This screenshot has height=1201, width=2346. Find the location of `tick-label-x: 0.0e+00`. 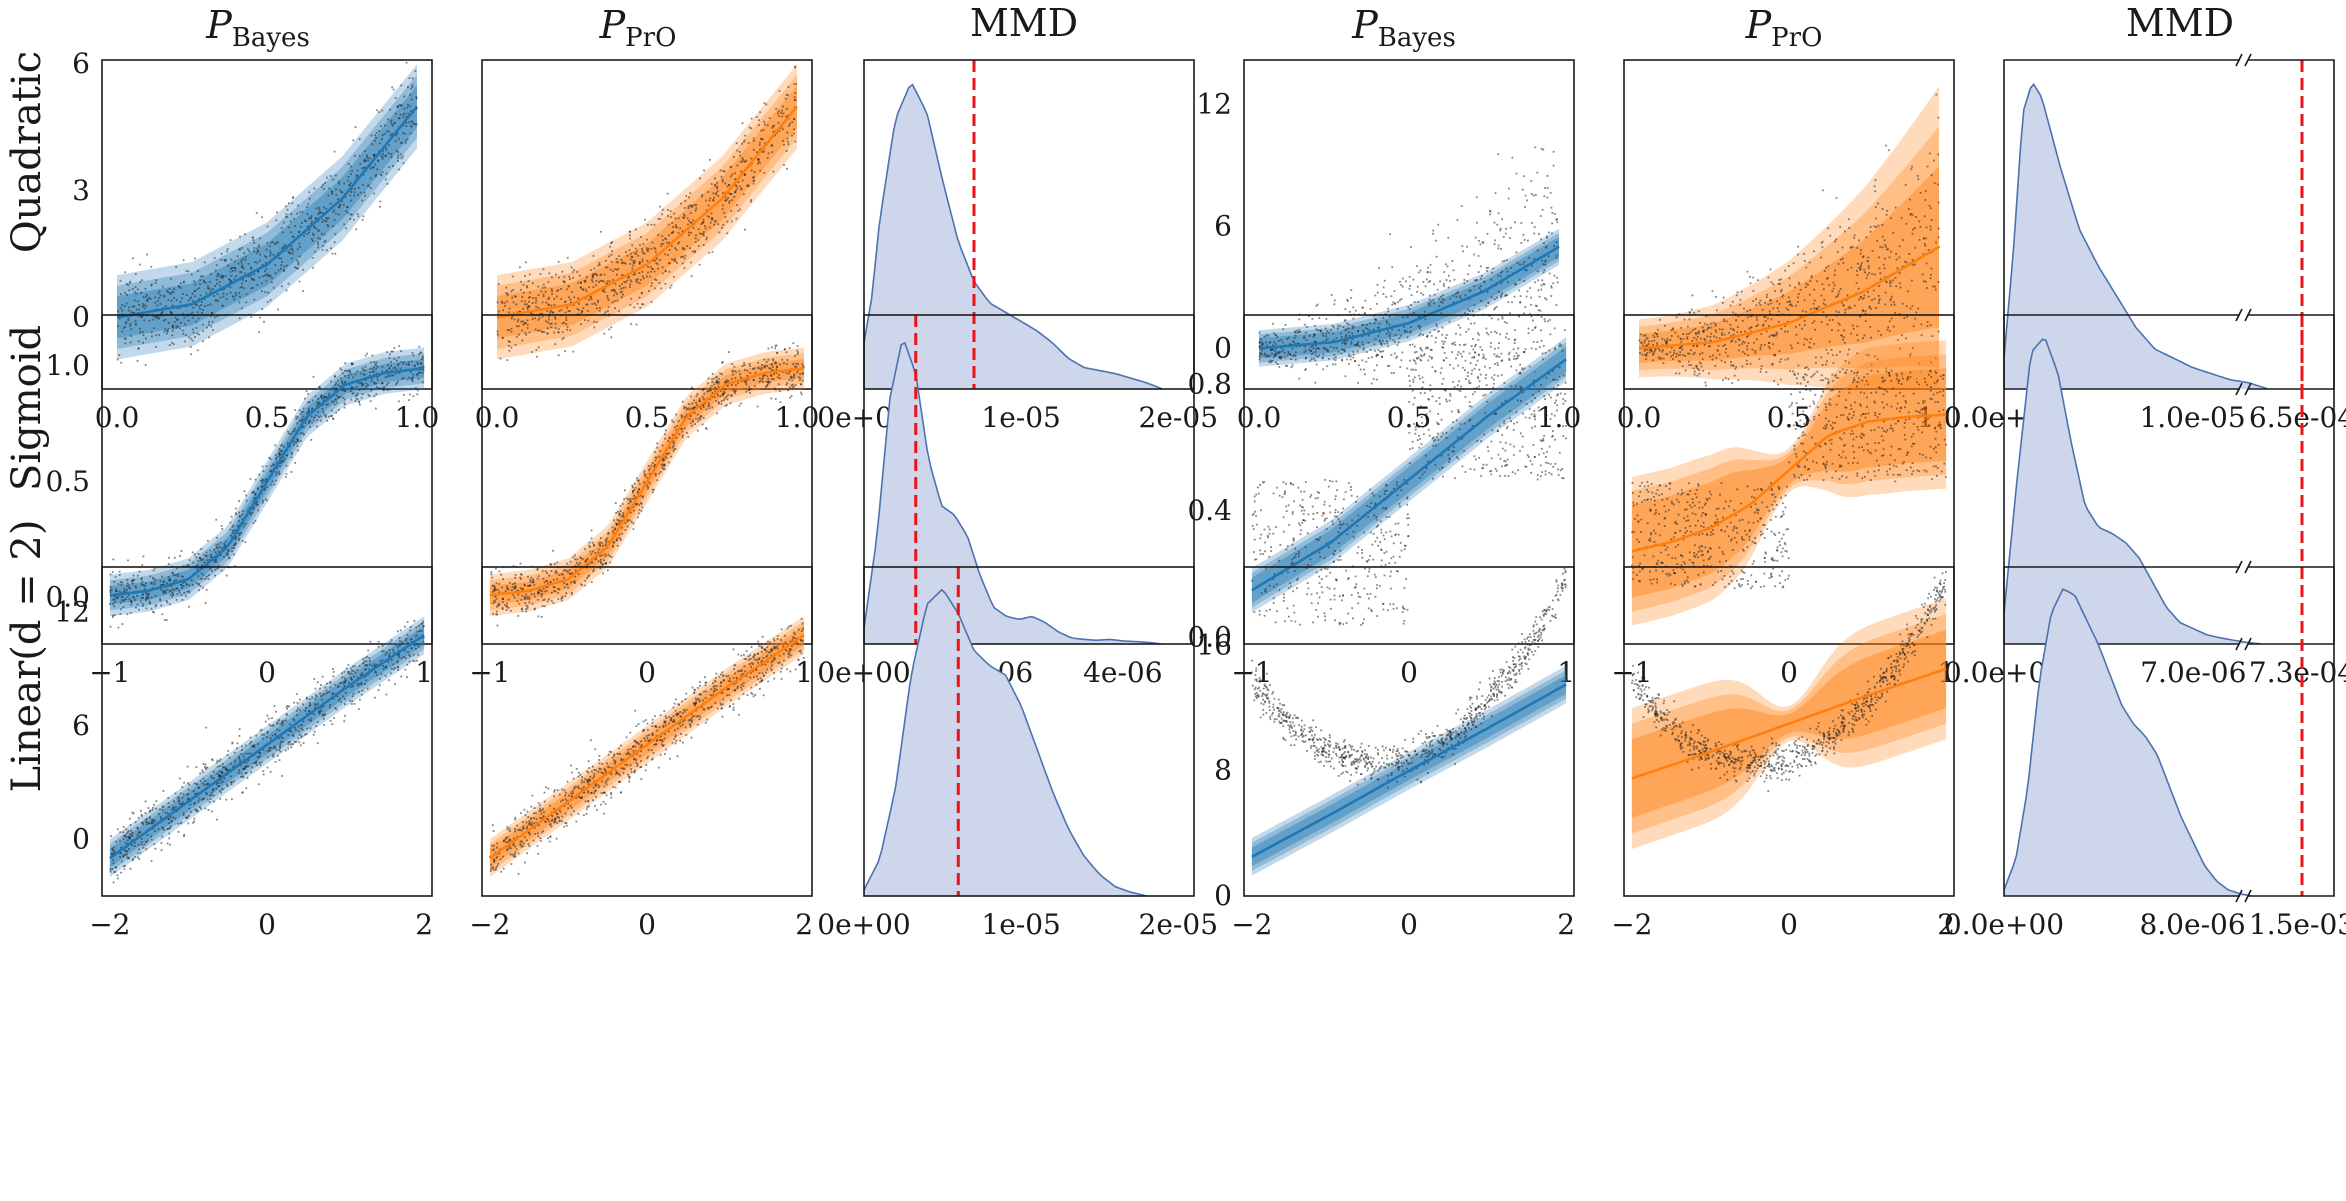

tick-label-x: 0.0e+00 is located at coordinates (2004, 924).